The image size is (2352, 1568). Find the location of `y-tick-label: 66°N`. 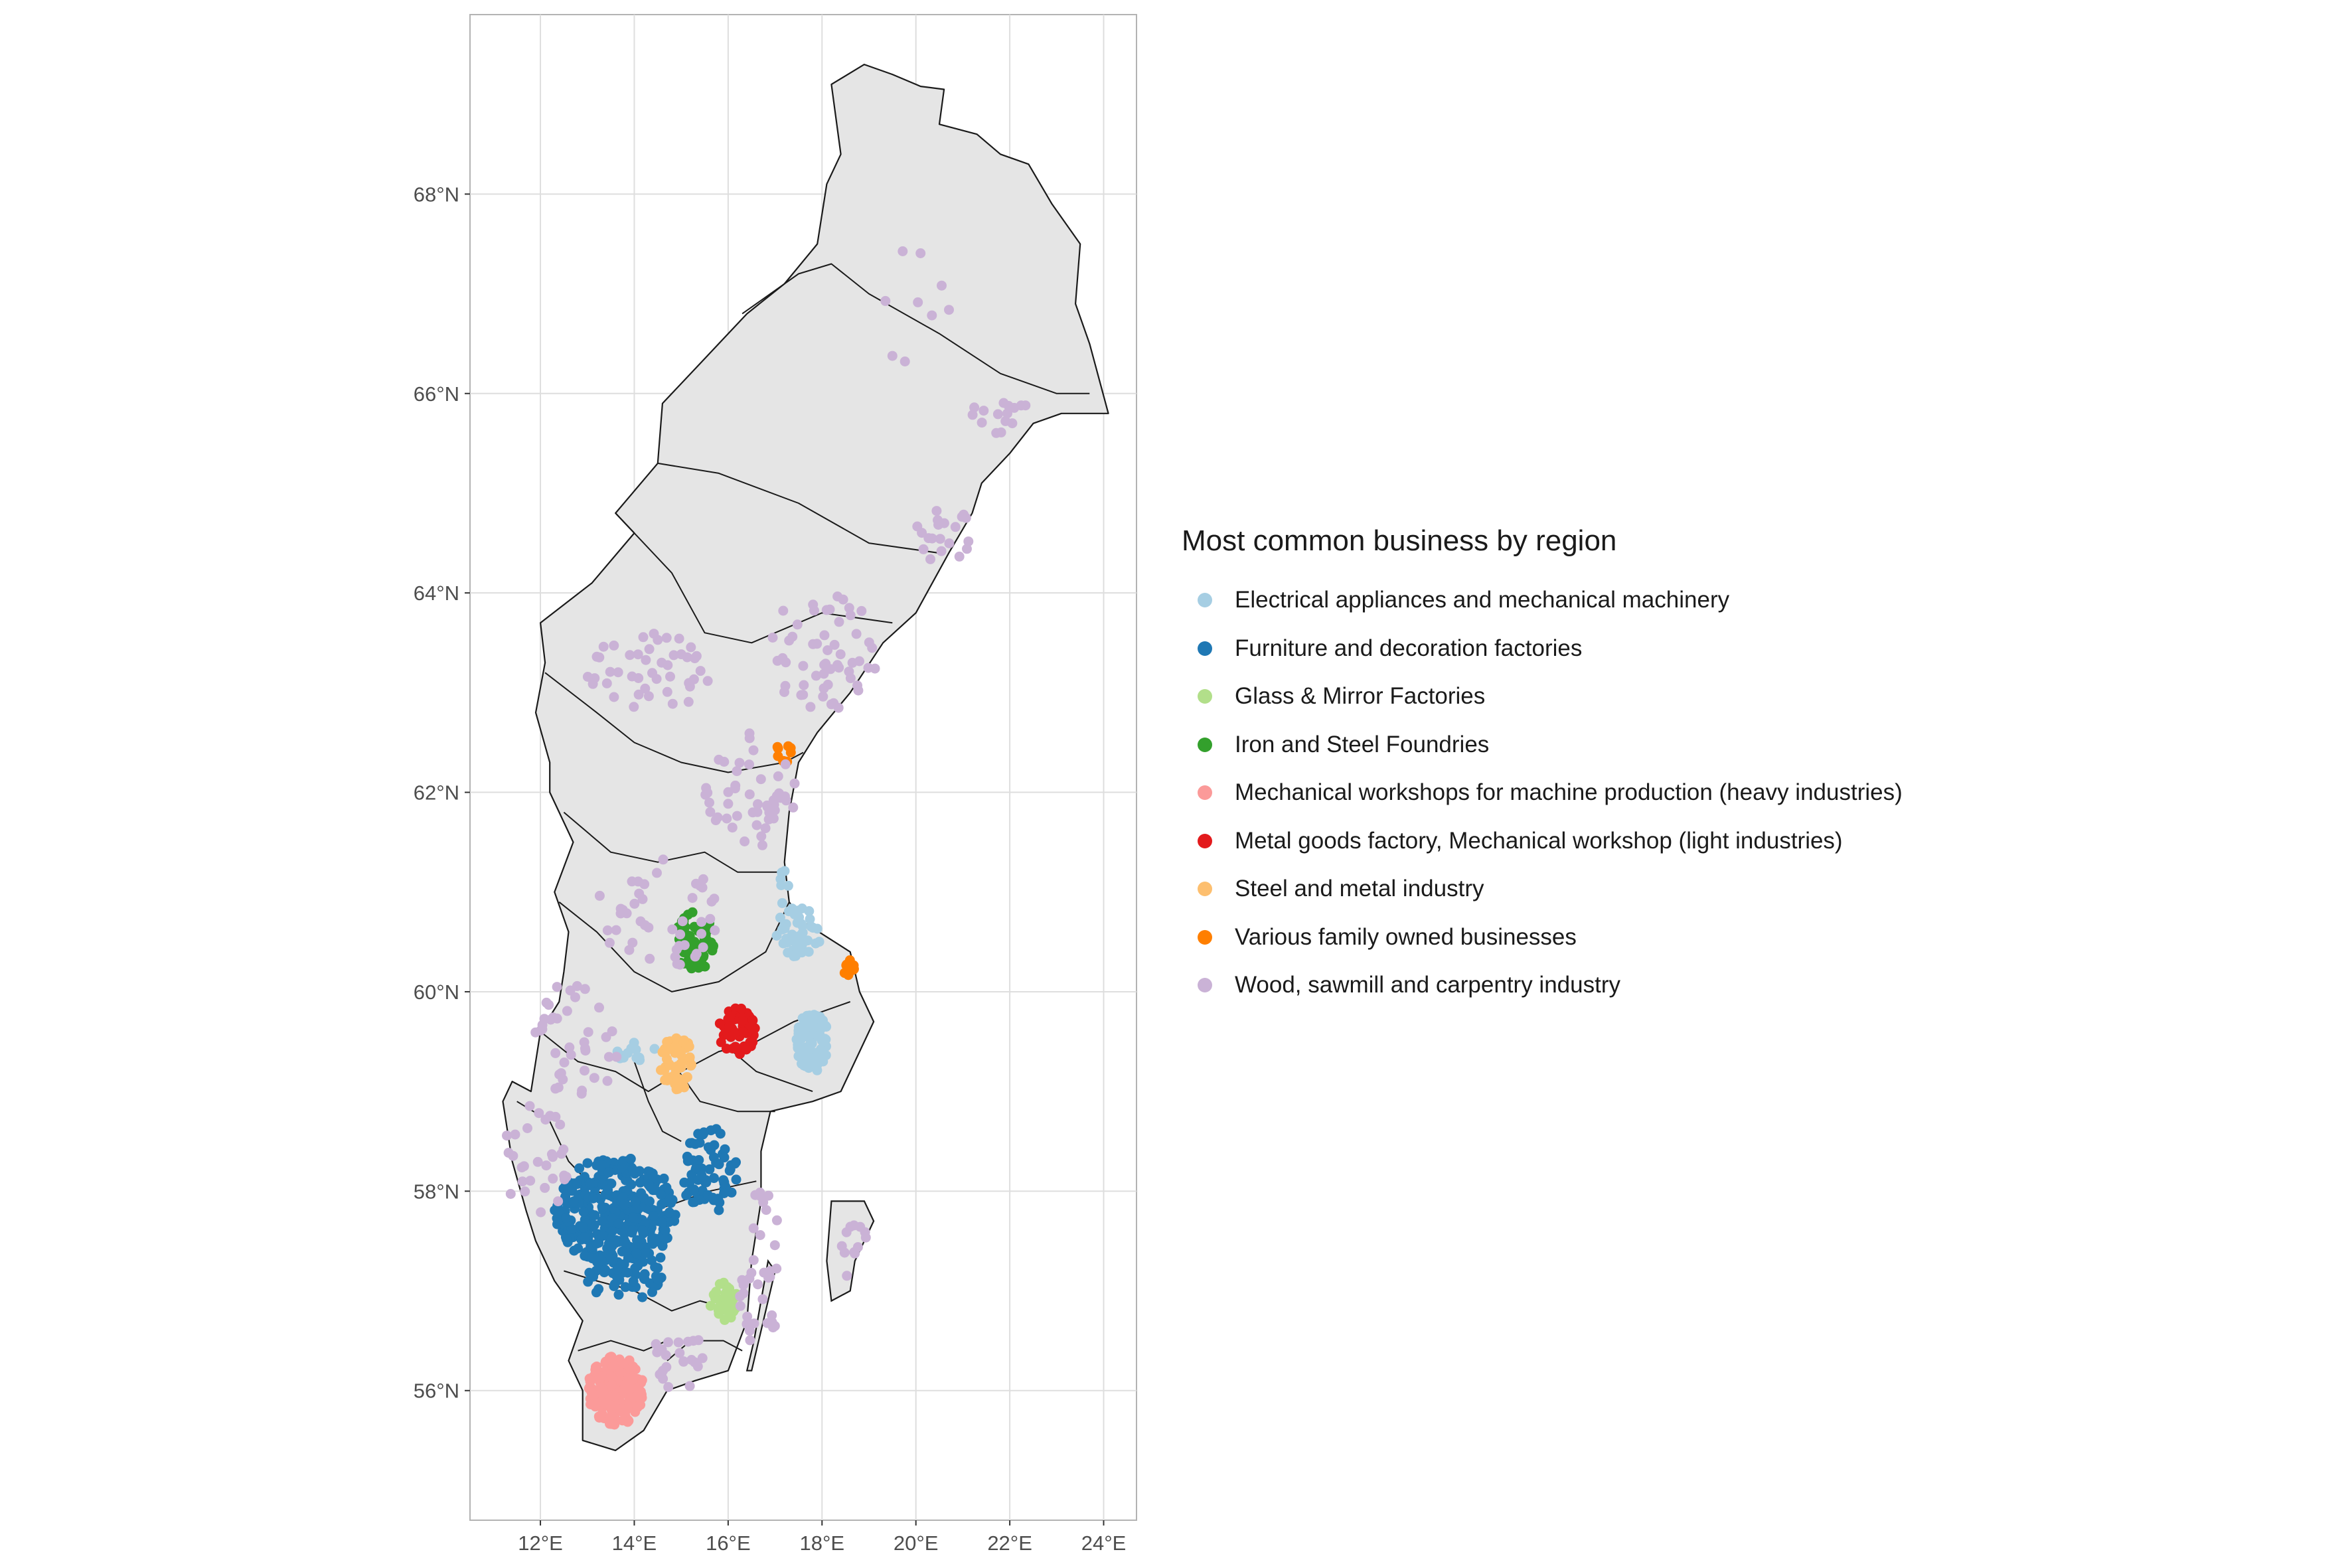

y-tick-label: 66°N is located at coordinates (437, 394).